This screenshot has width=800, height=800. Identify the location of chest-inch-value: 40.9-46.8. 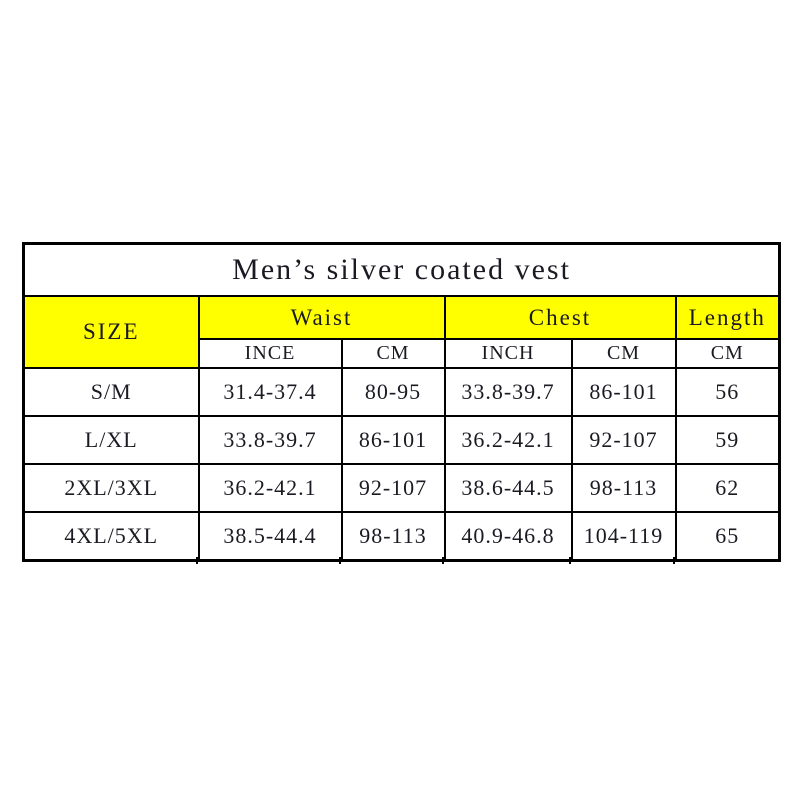
(508, 536).